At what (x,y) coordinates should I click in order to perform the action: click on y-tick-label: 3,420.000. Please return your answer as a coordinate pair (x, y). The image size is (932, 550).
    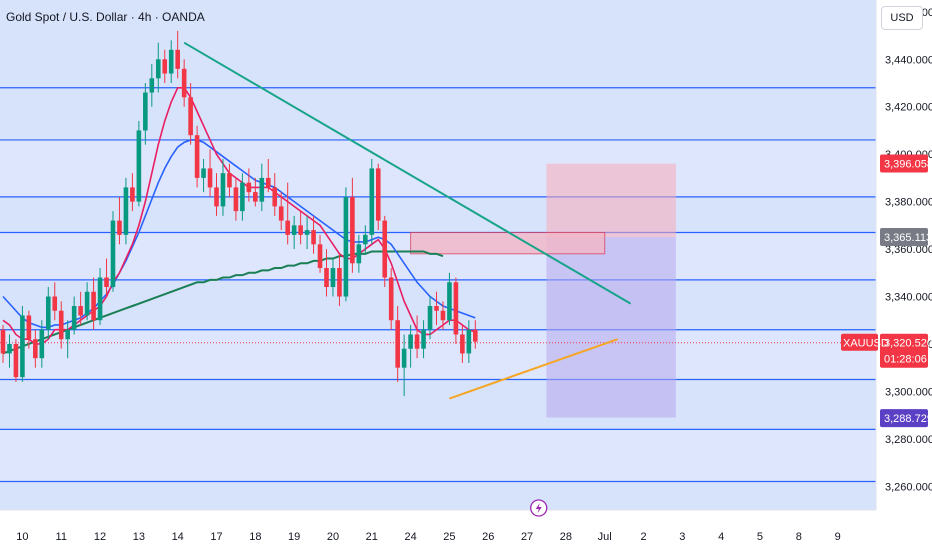
    Looking at the image, I should click on (908, 108).